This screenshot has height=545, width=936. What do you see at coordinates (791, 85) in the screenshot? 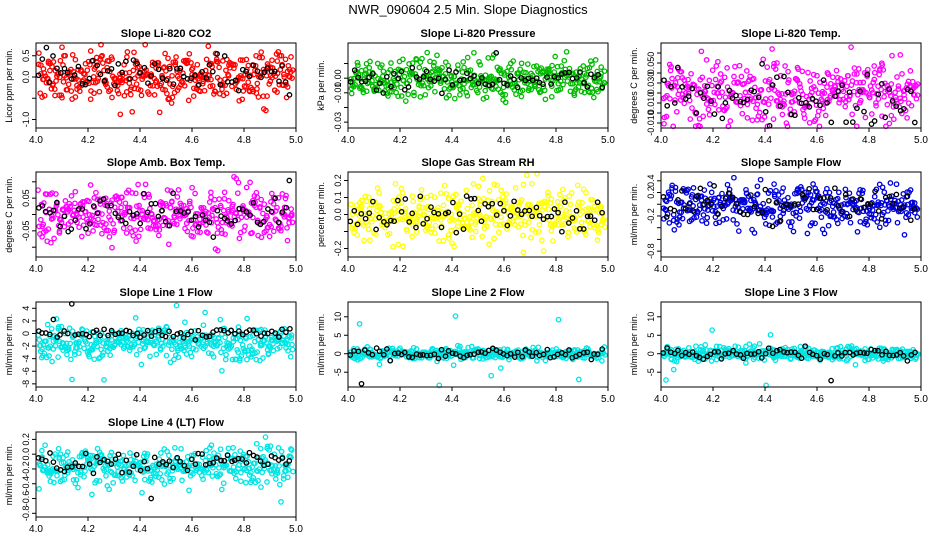
I see `plot-frame` at bounding box center [791, 85].